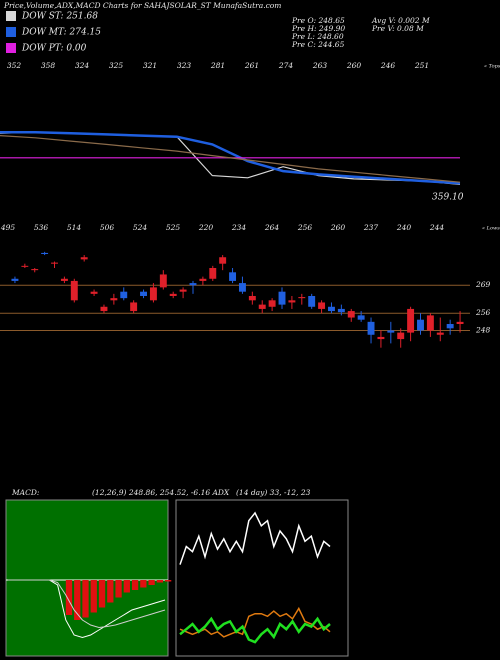 This screenshot has height=660, width=500. What do you see at coordinates (318, 20) in the screenshot?
I see `info-text: Pre O: 248.65` at bounding box center [318, 20].